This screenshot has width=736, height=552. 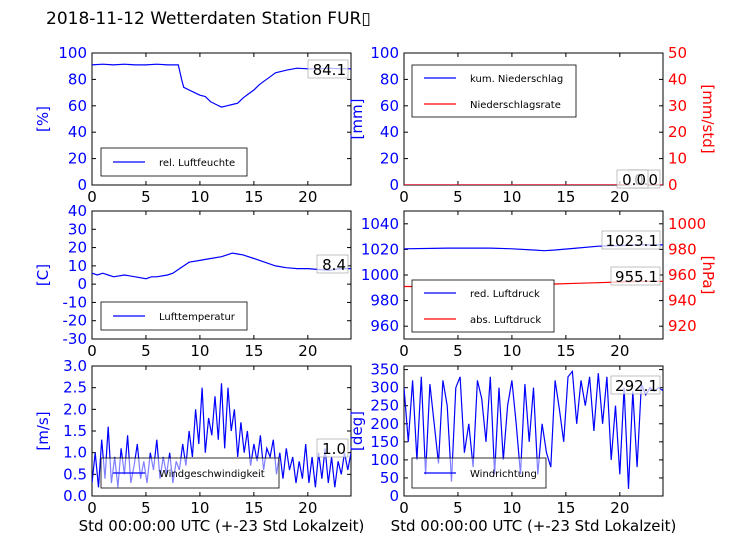 I want to click on y-tick-label: 0.0, so click(x=75, y=496).